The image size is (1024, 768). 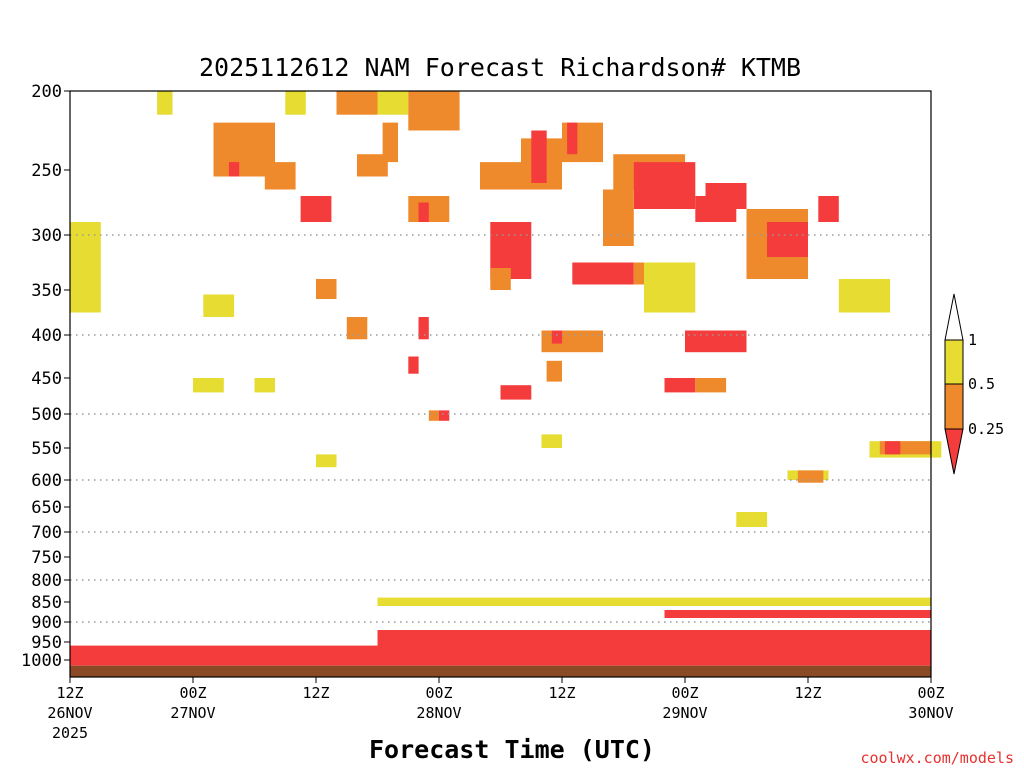 What do you see at coordinates (684, 713) in the screenshot?
I see `x-tick-date: 29NOV` at bounding box center [684, 713].